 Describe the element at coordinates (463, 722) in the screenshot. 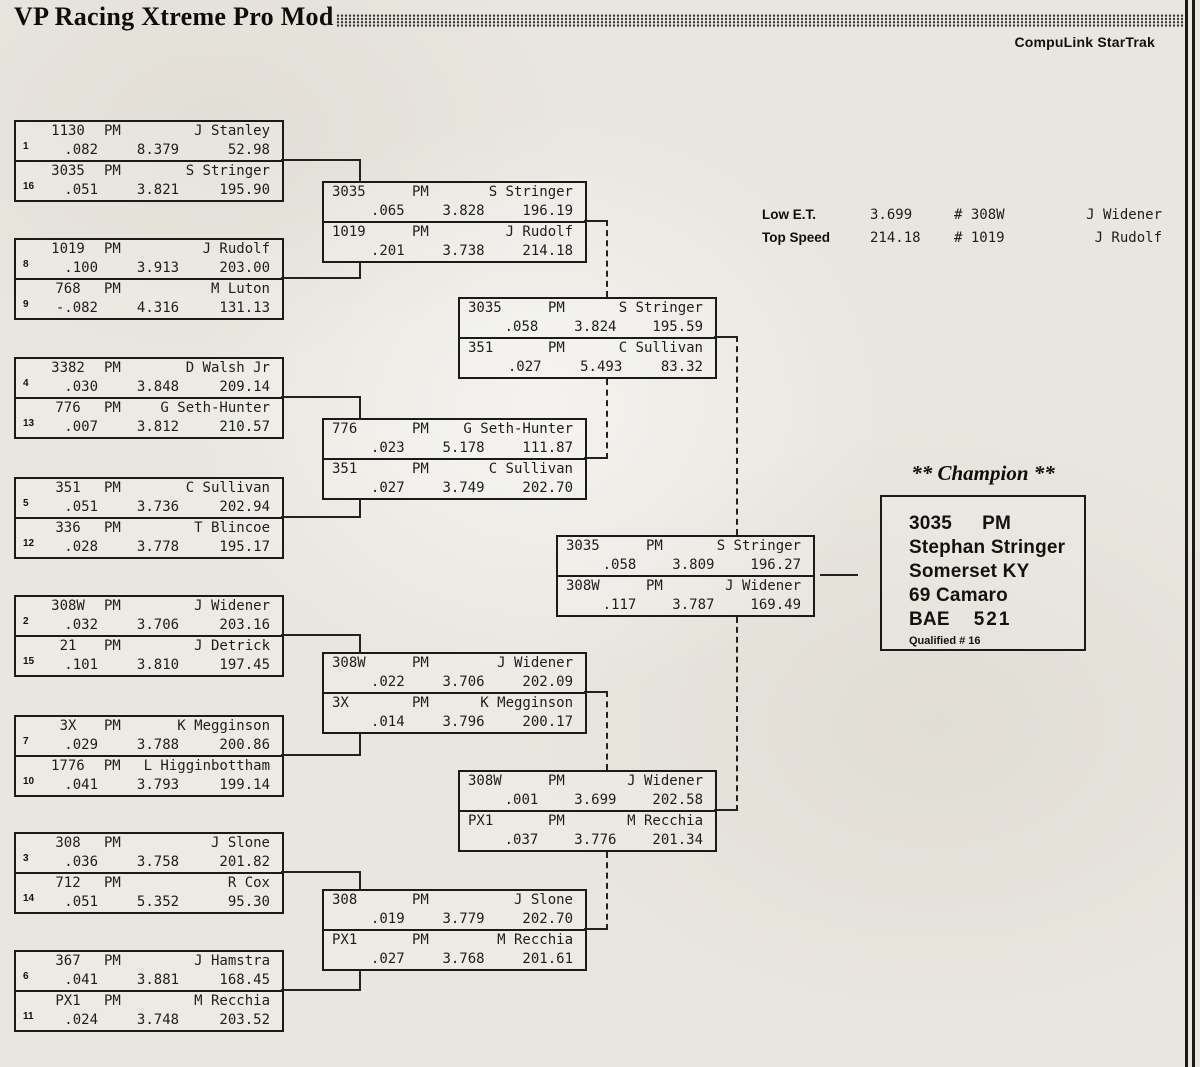

I see `entry-elapsed-time: 3.796` at that location.